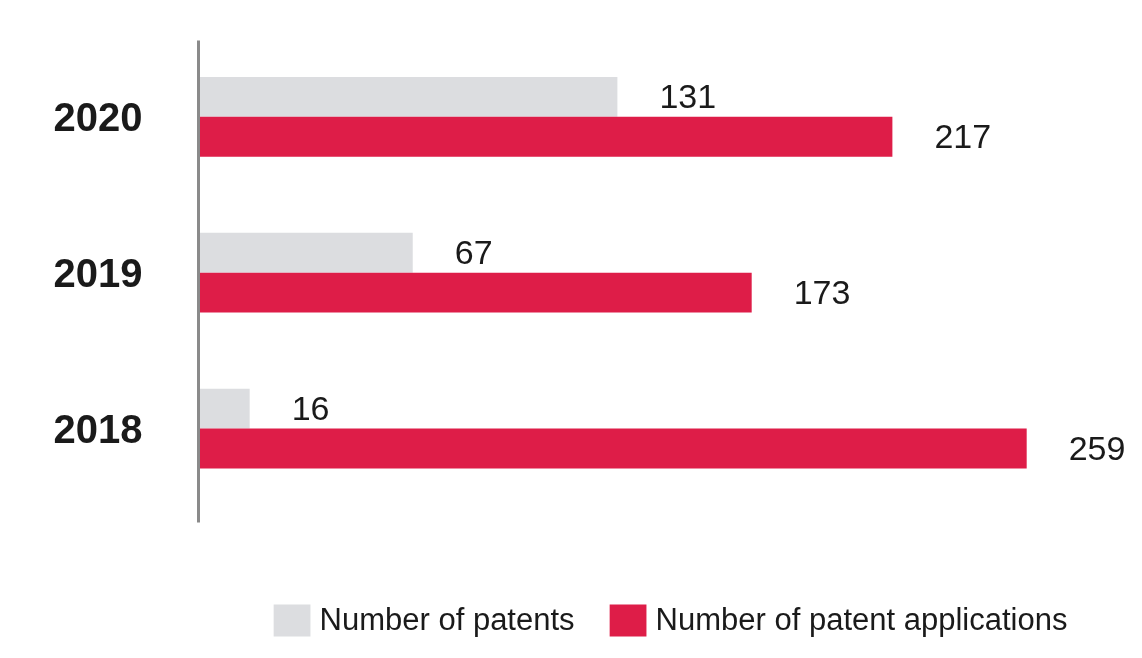 This screenshot has width=1142, height=658. What do you see at coordinates (447, 620) in the screenshot?
I see `legend-label: Number of patents` at bounding box center [447, 620].